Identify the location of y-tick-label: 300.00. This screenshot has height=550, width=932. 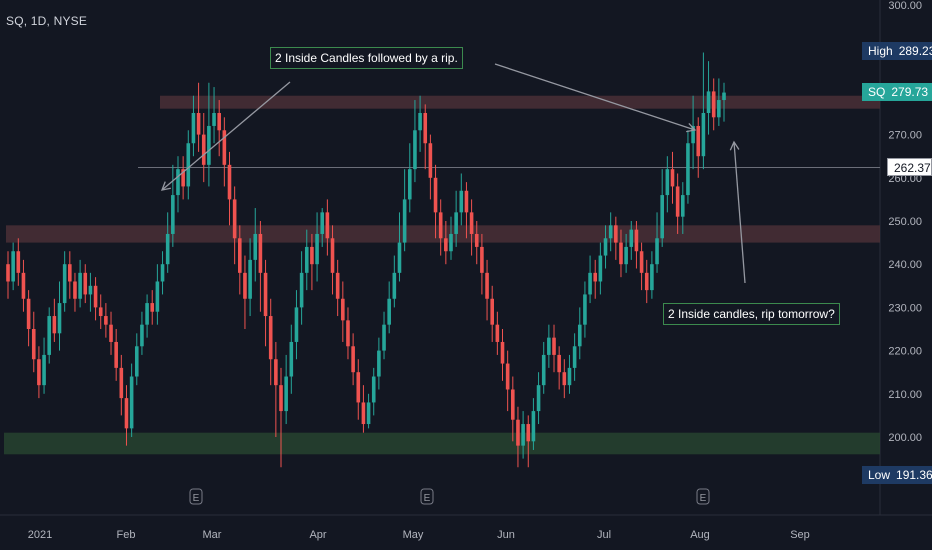
(905, 6).